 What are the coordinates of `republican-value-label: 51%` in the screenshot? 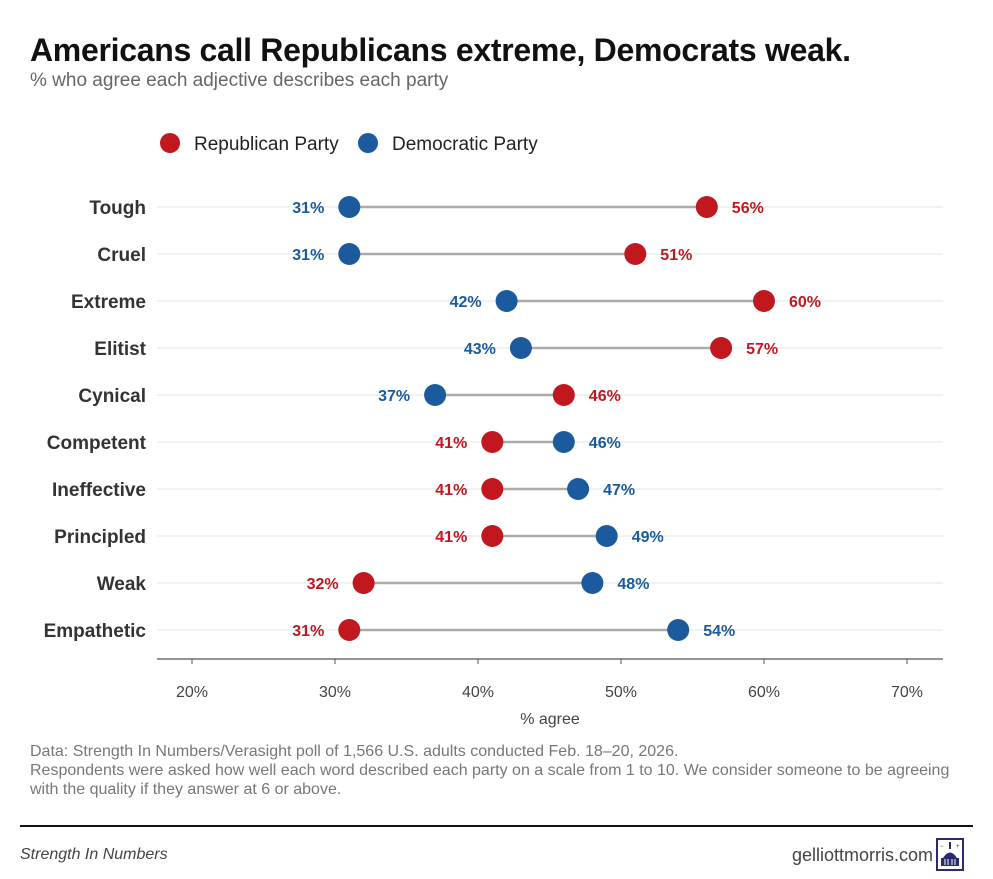 It's located at (676, 255).